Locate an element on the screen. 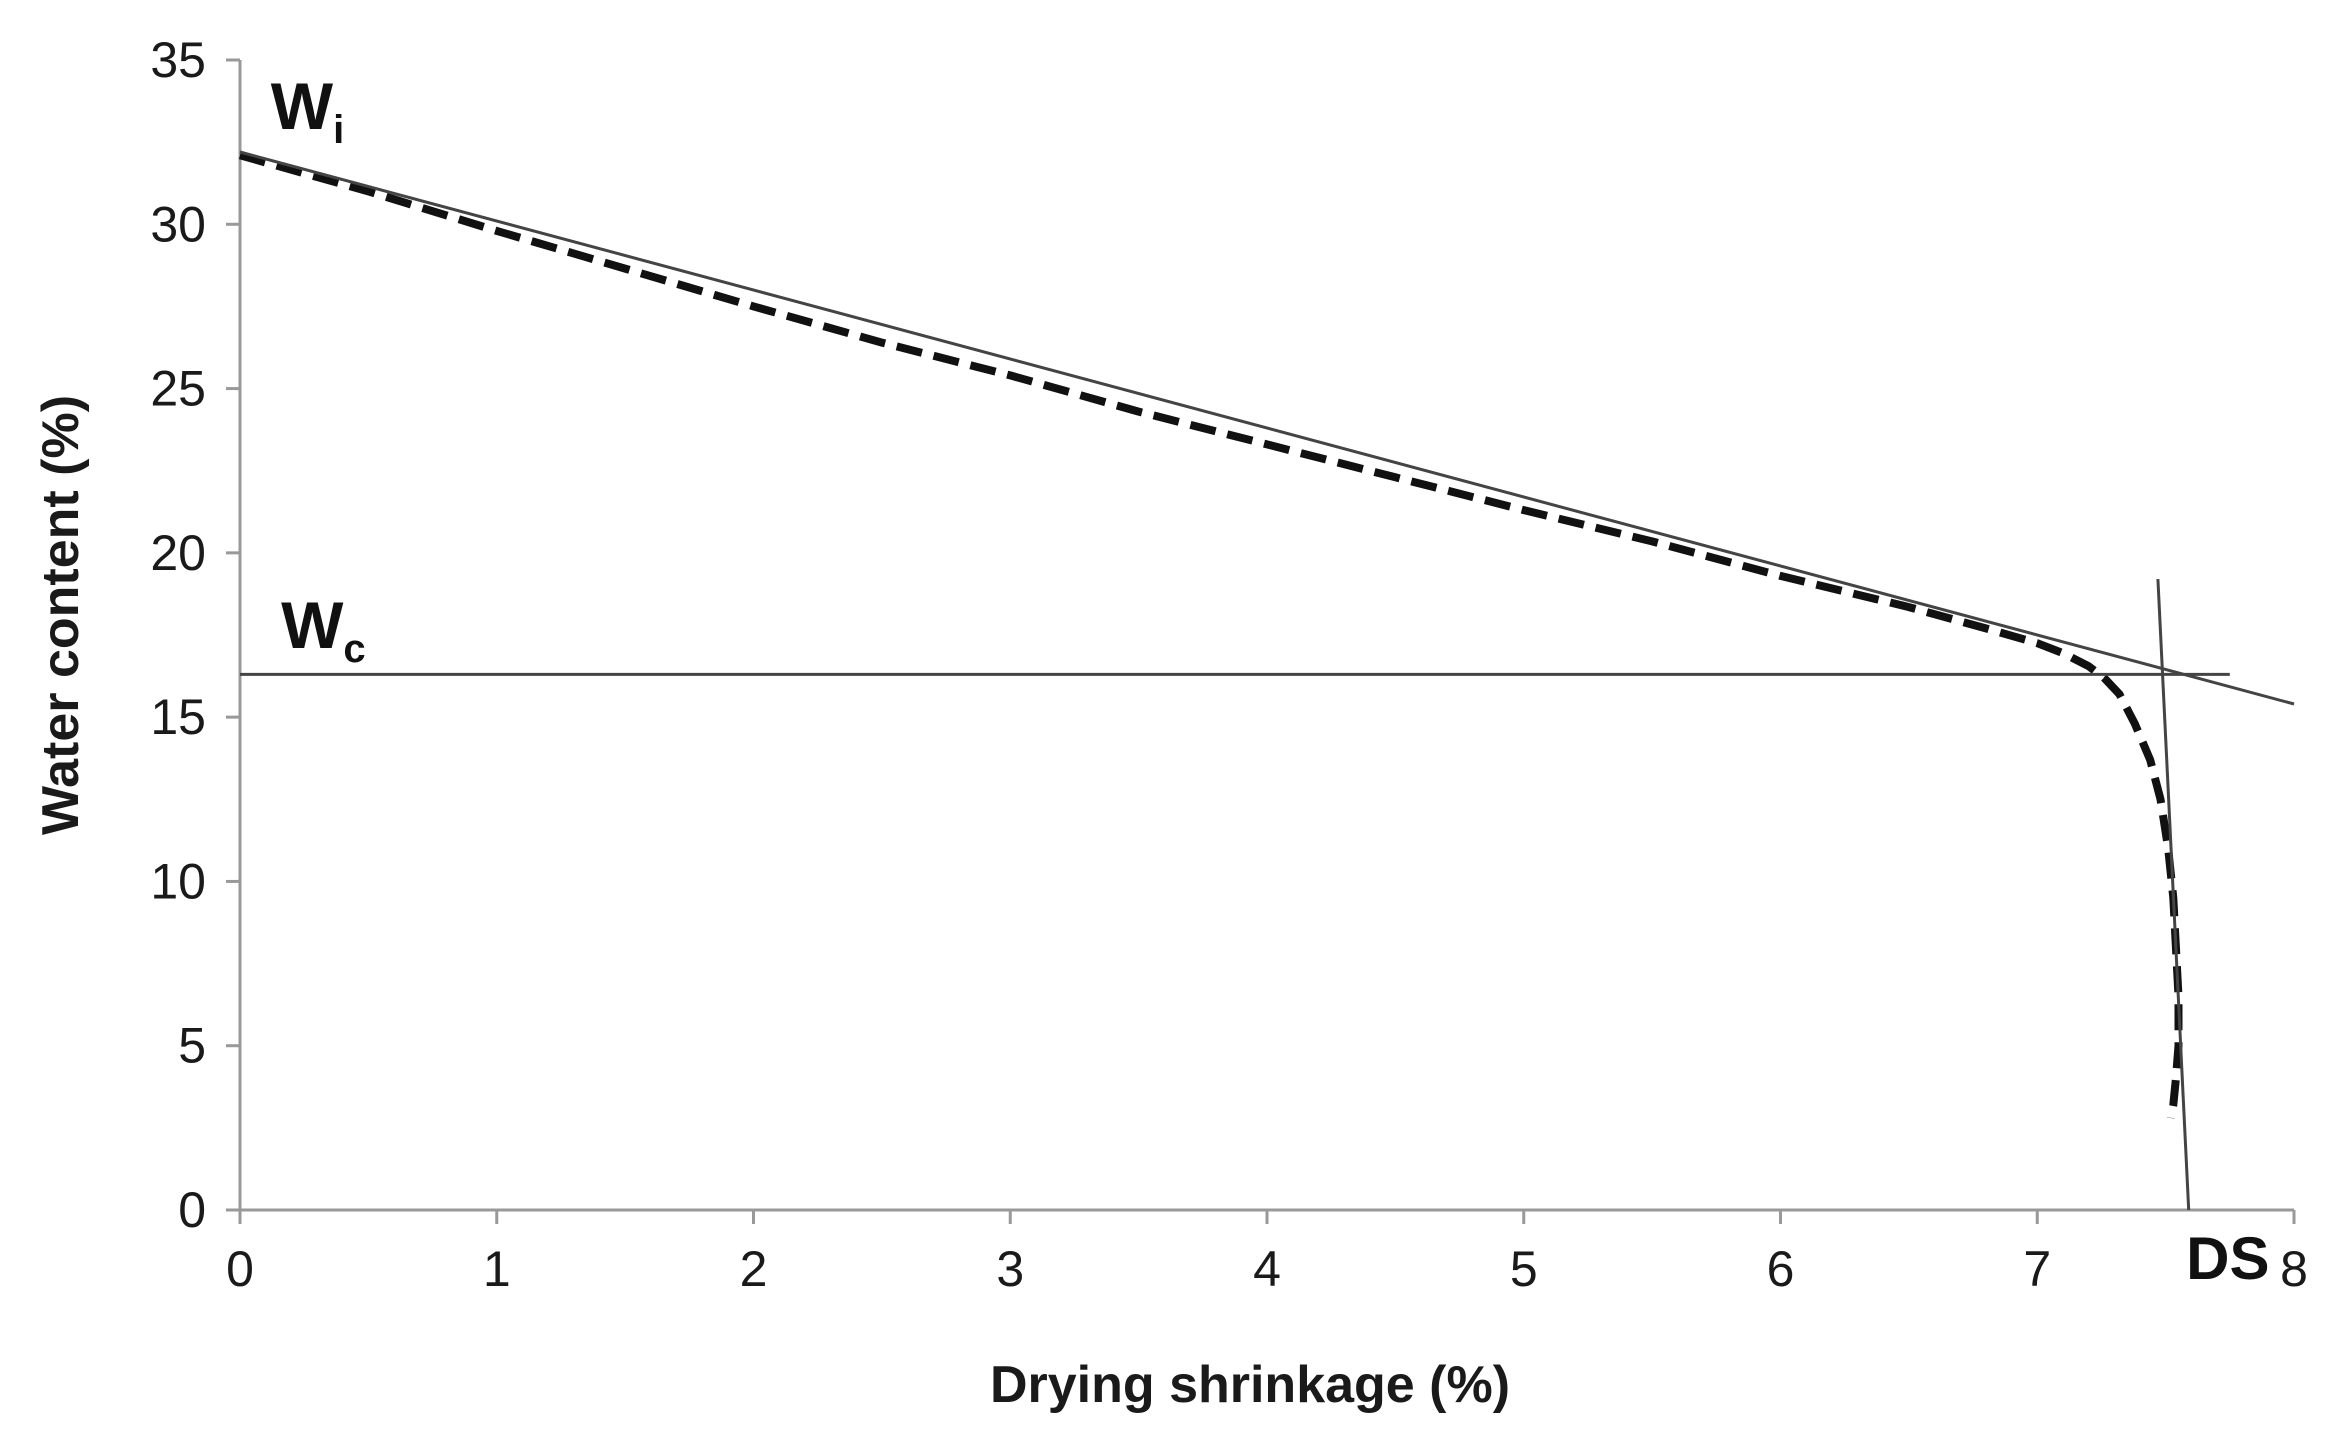 This screenshot has width=2335, height=1430. x-tick-label: 1 is located at coordinates (497, 1269).